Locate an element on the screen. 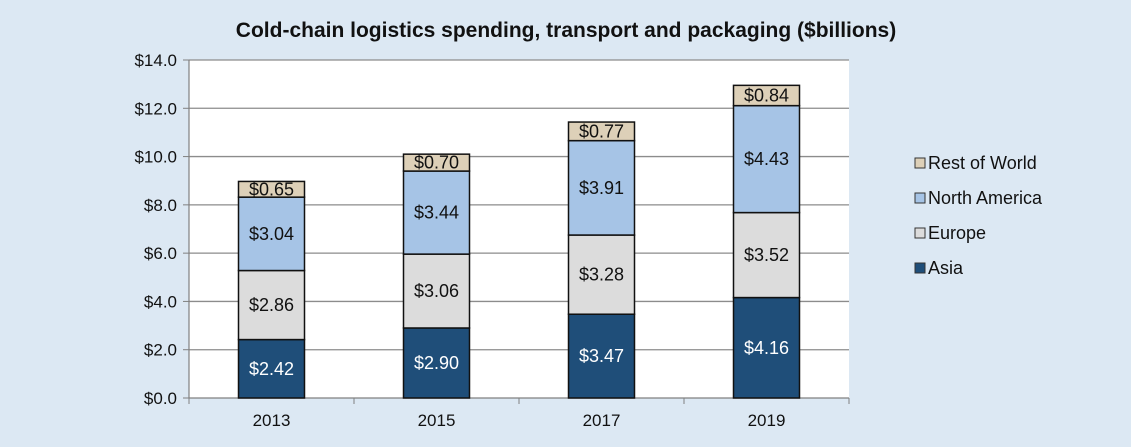 This screenshot has width=1131, height=447. y-tick-label: $14.0 is located at coordinates (155, 60).